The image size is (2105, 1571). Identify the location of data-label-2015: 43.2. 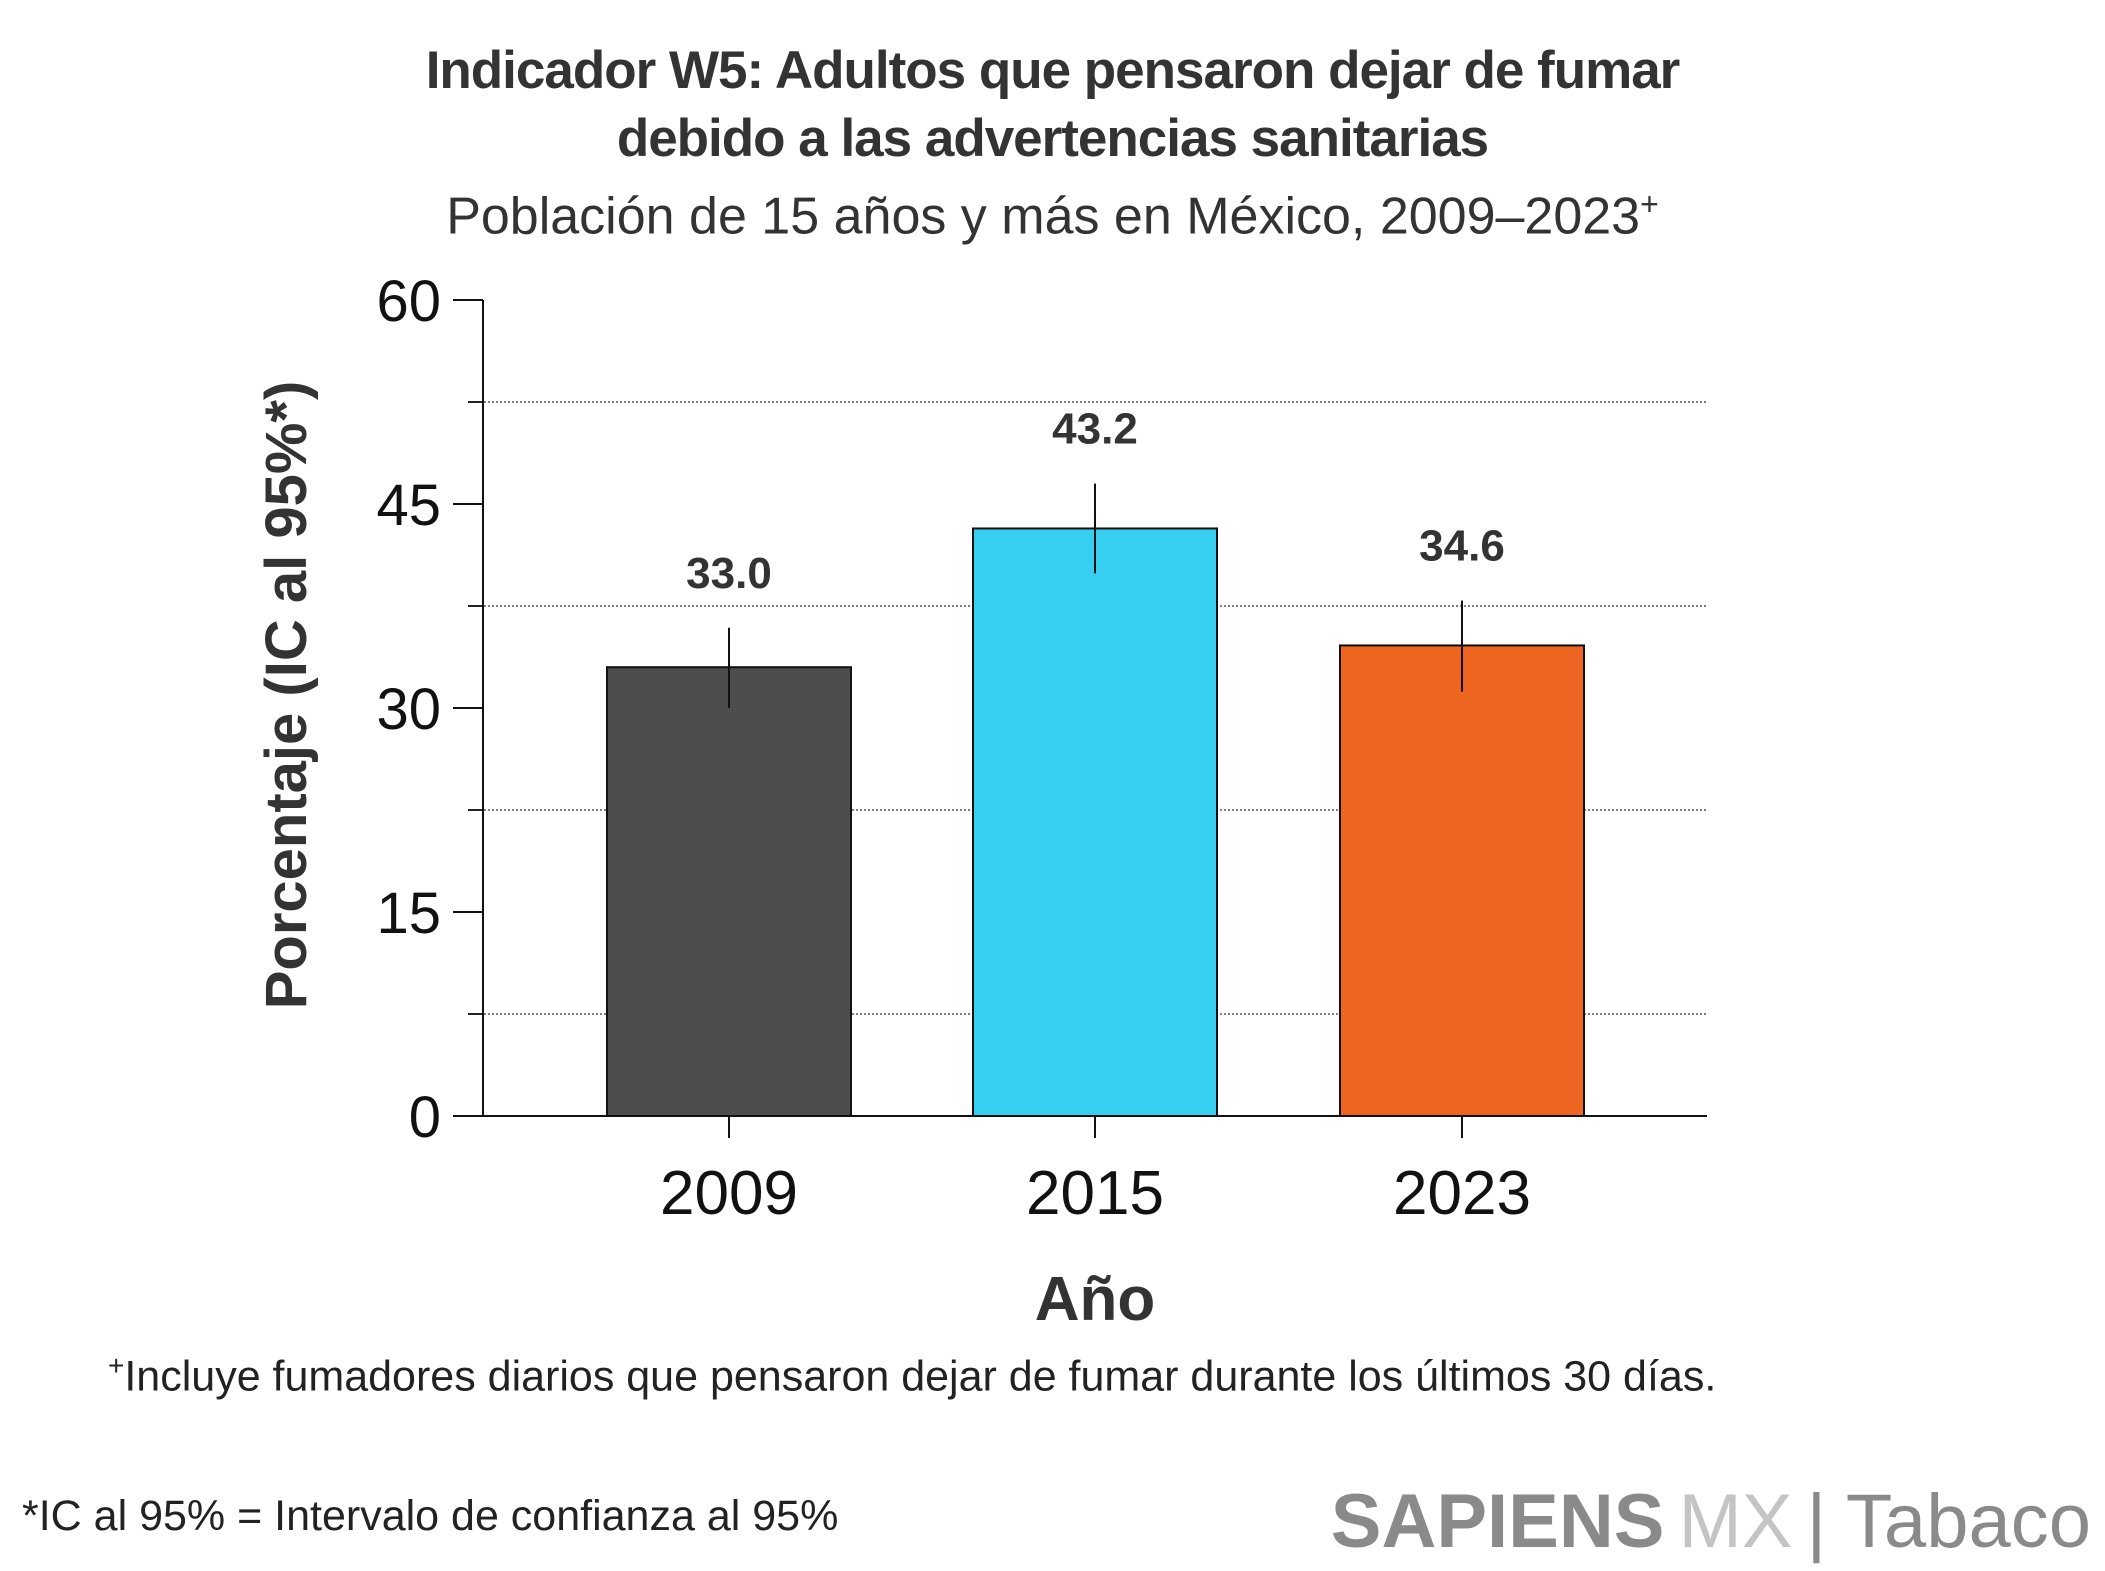
(1095, 429).